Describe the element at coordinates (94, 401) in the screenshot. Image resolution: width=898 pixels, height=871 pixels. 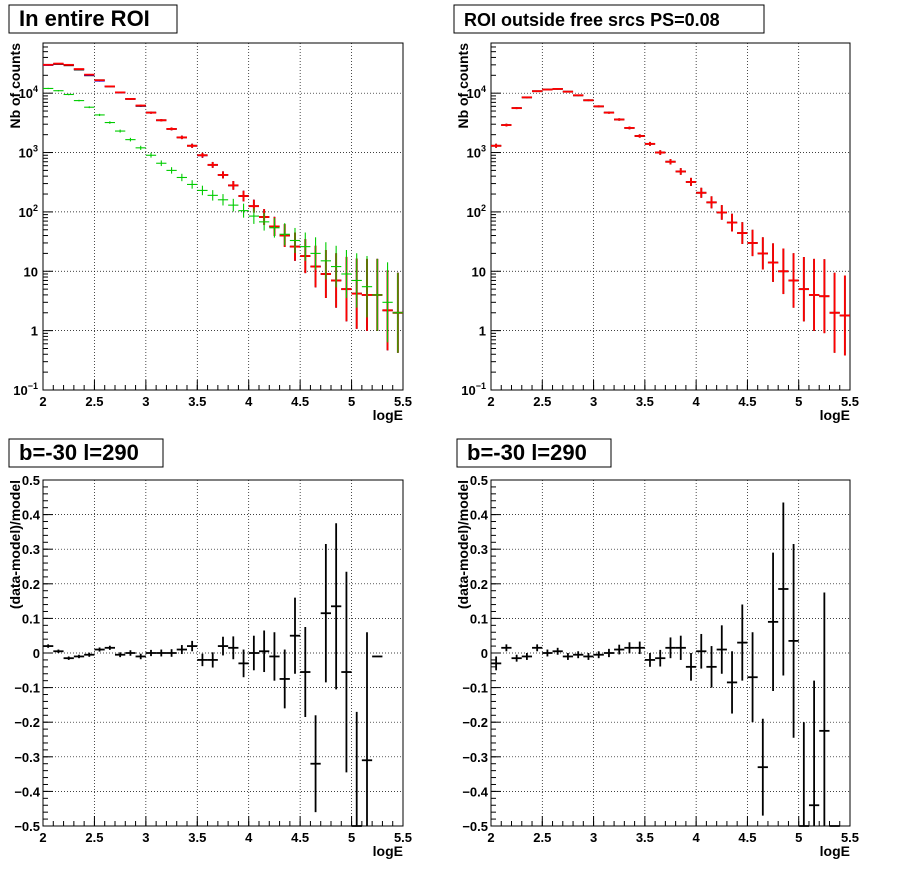
I see `x-tick-label: 2.5` at that location.